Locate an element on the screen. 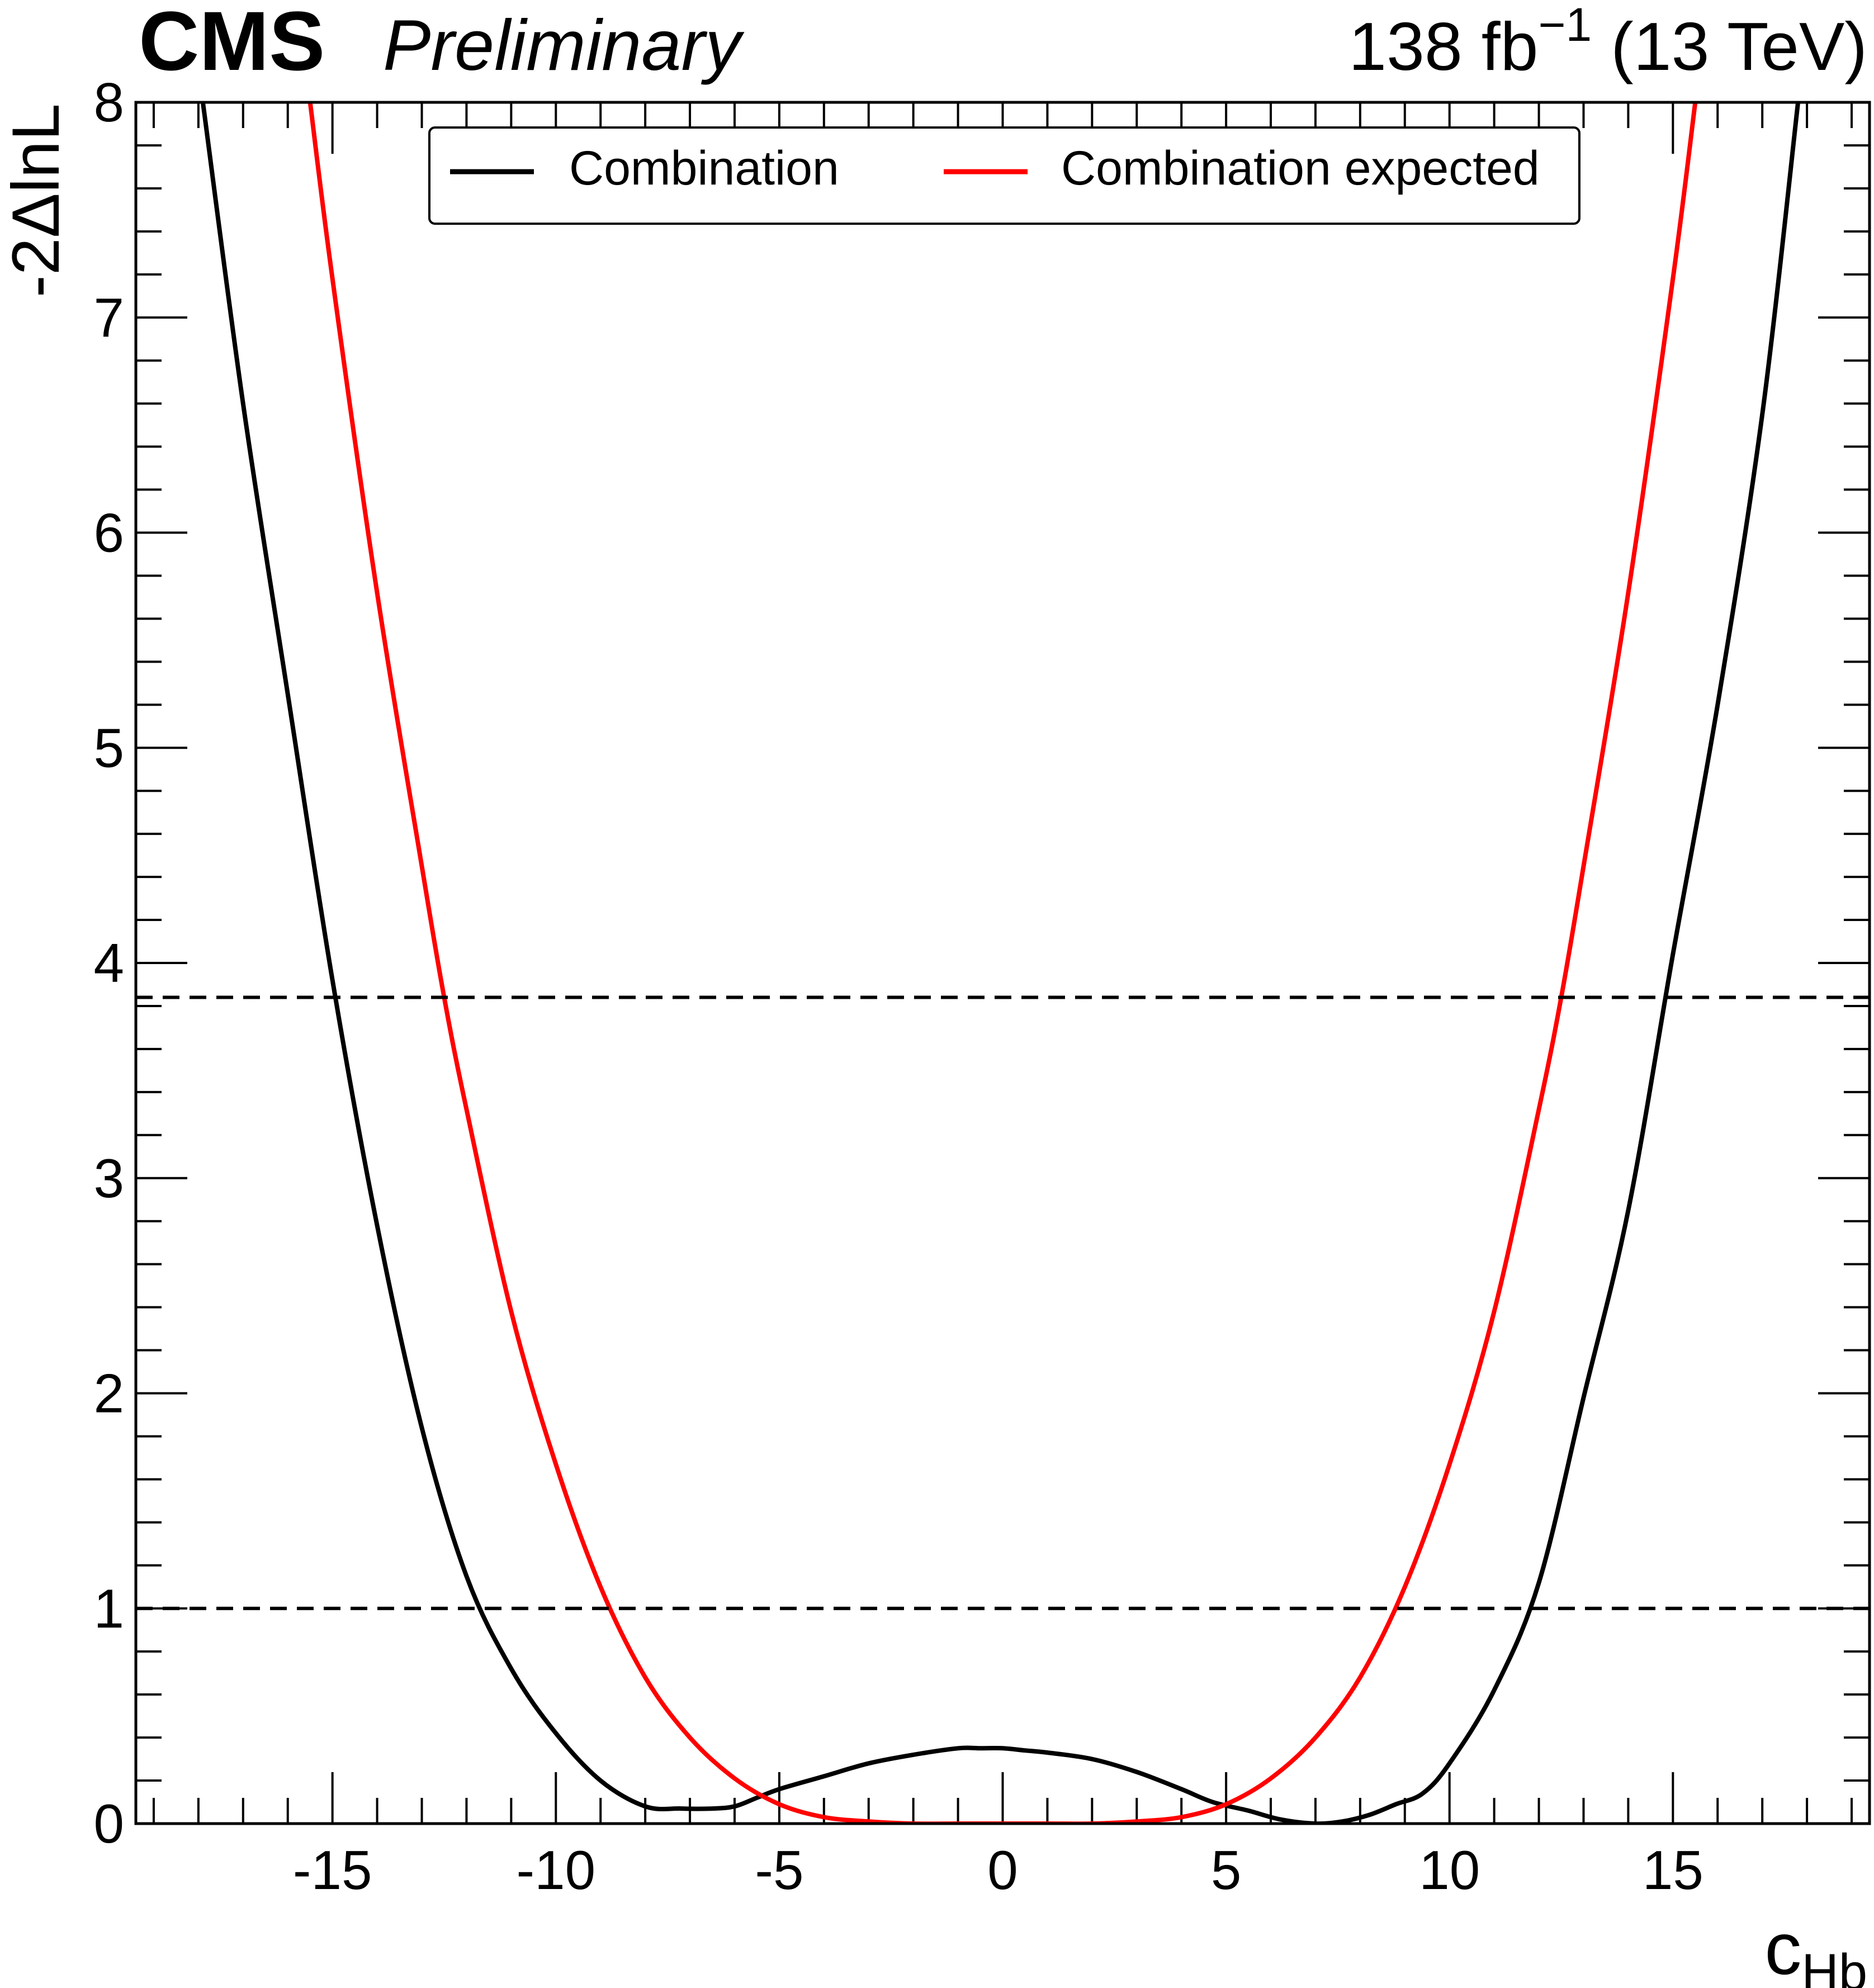  luminosity-base: 138 fb is located at coordinates (1443, 46).